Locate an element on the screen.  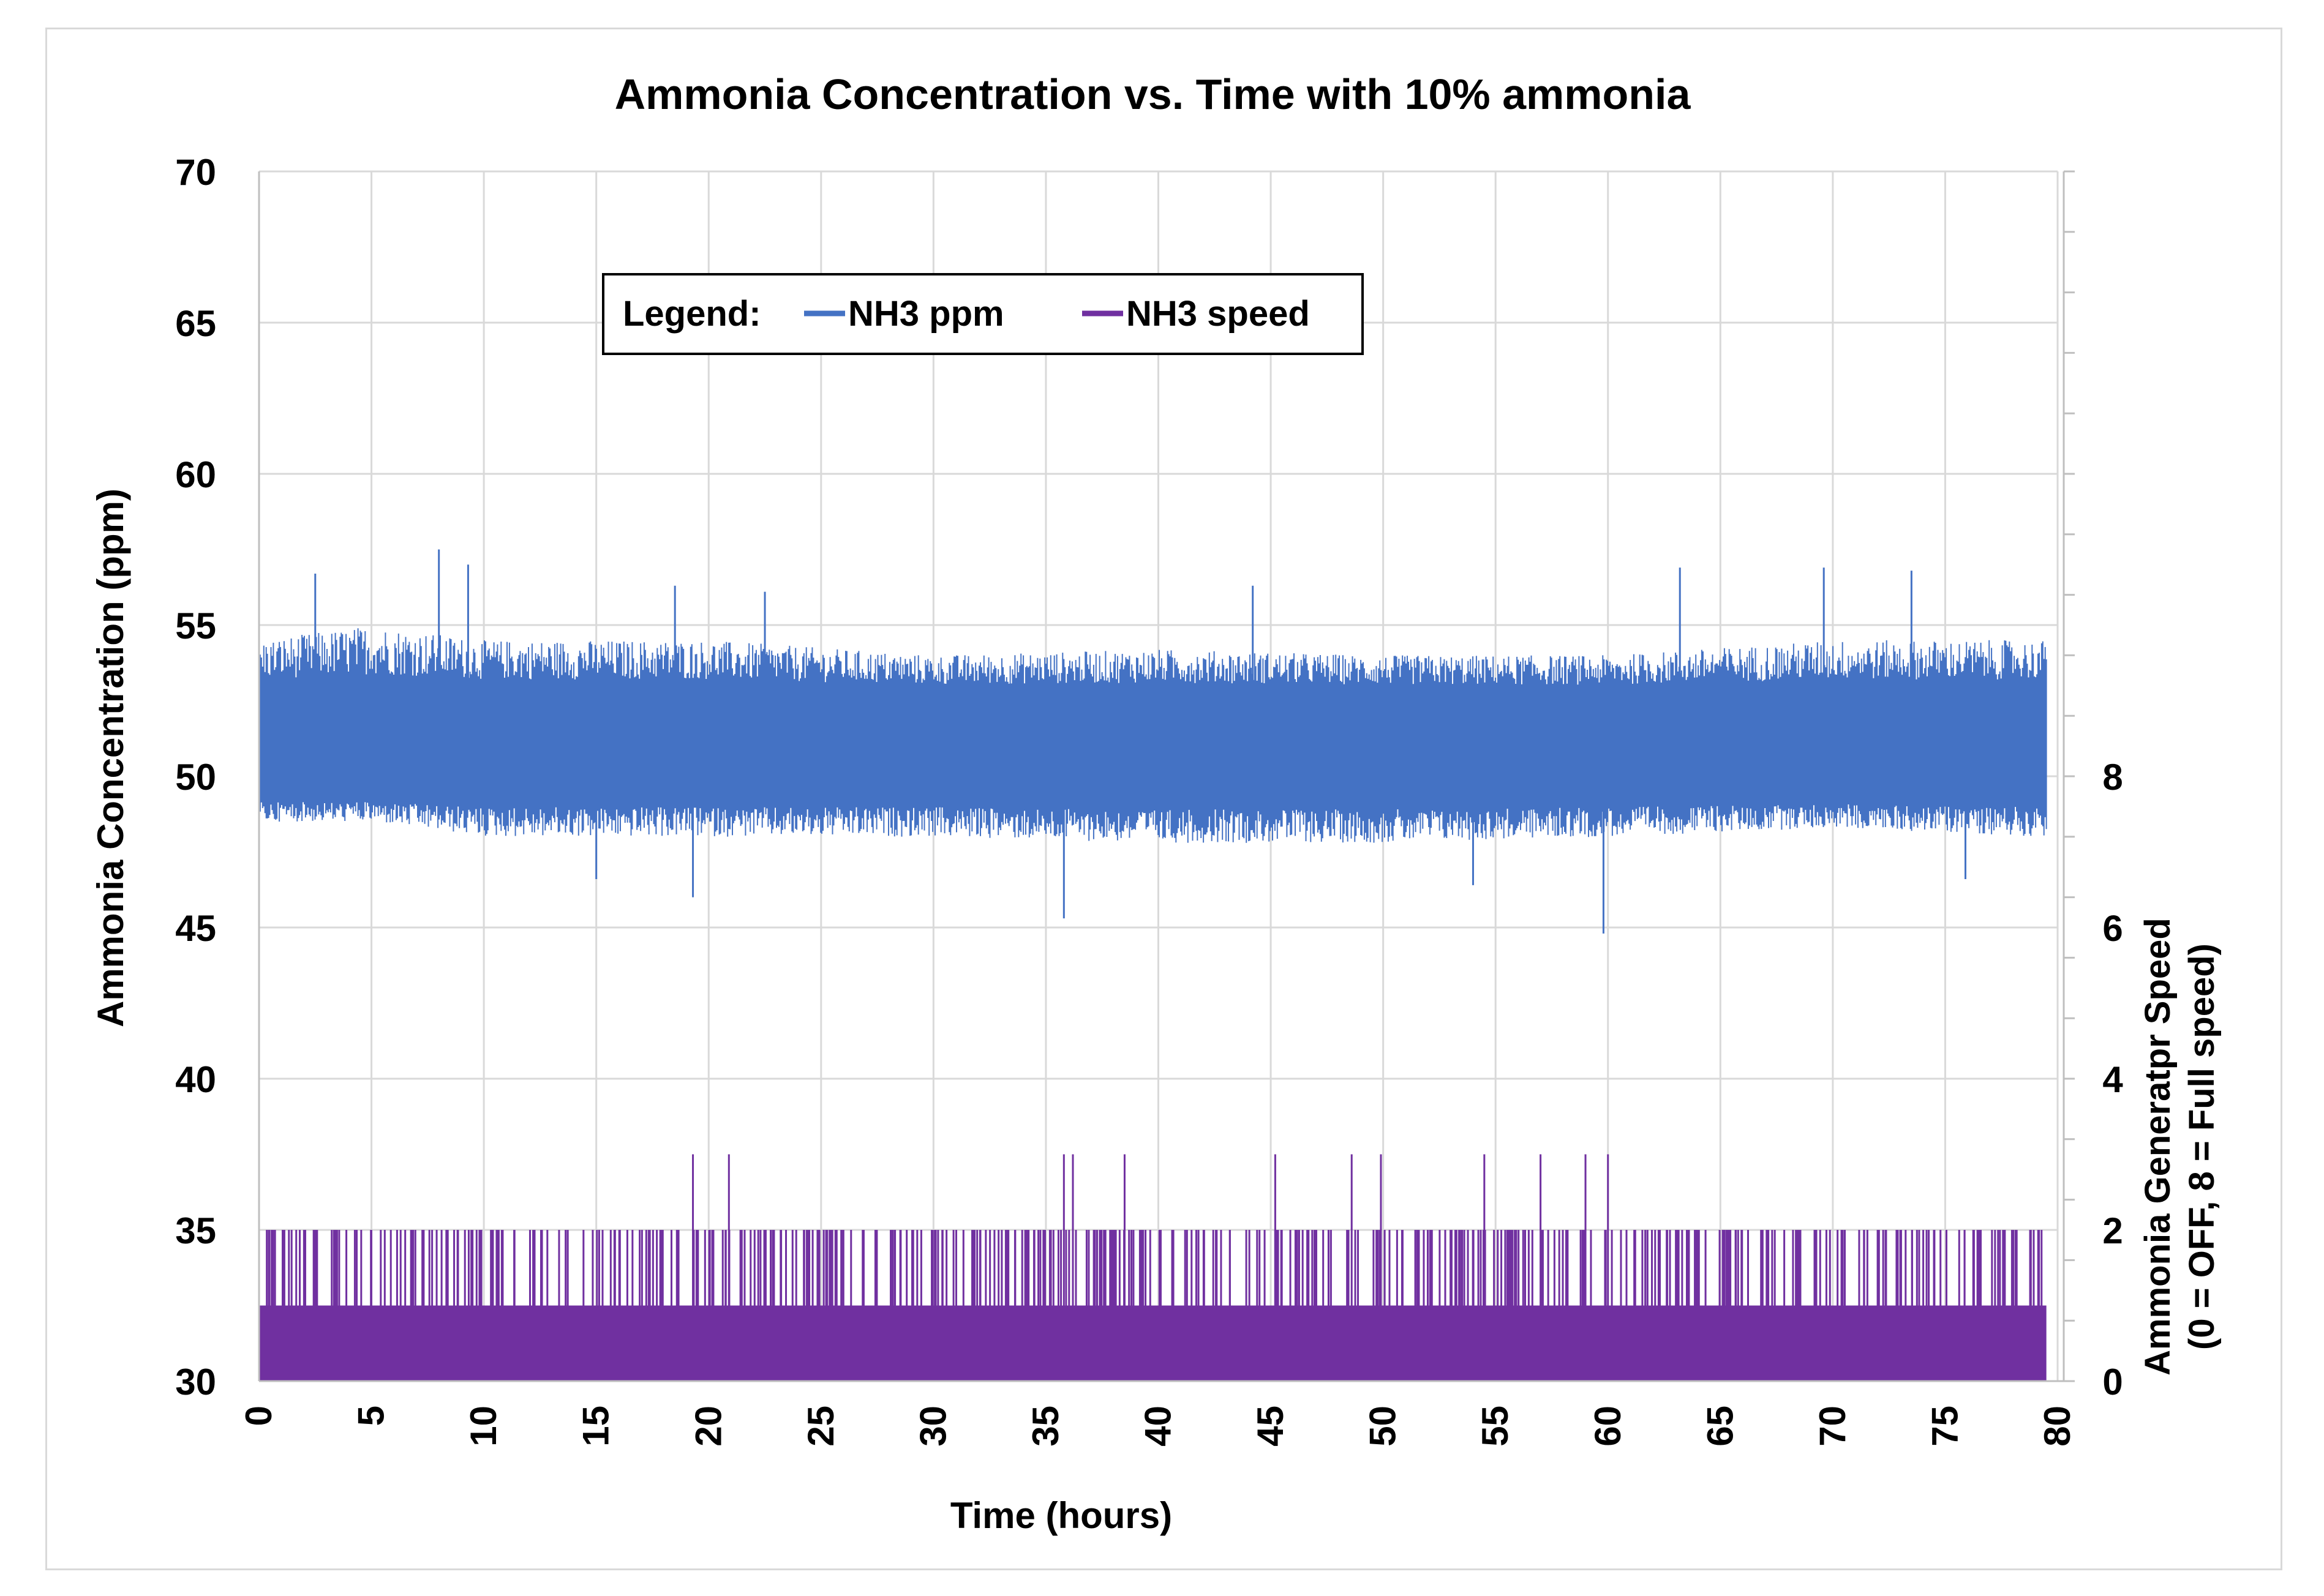
legend-box is located at coordinates (983, 314).